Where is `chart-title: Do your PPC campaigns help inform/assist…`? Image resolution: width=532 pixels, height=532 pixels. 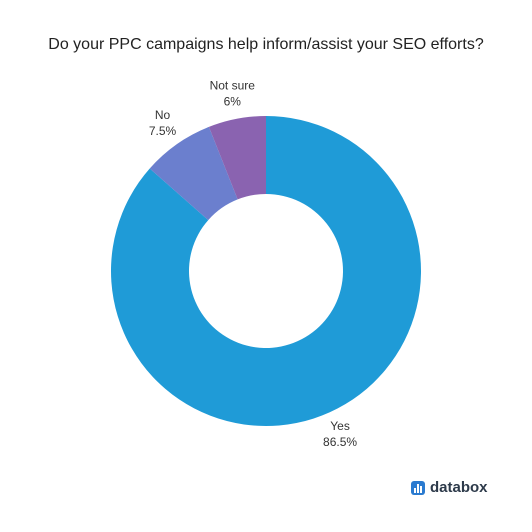 chart-title: Do your PPC campaigns help inform/assist… is located at coordinates (266, 44).